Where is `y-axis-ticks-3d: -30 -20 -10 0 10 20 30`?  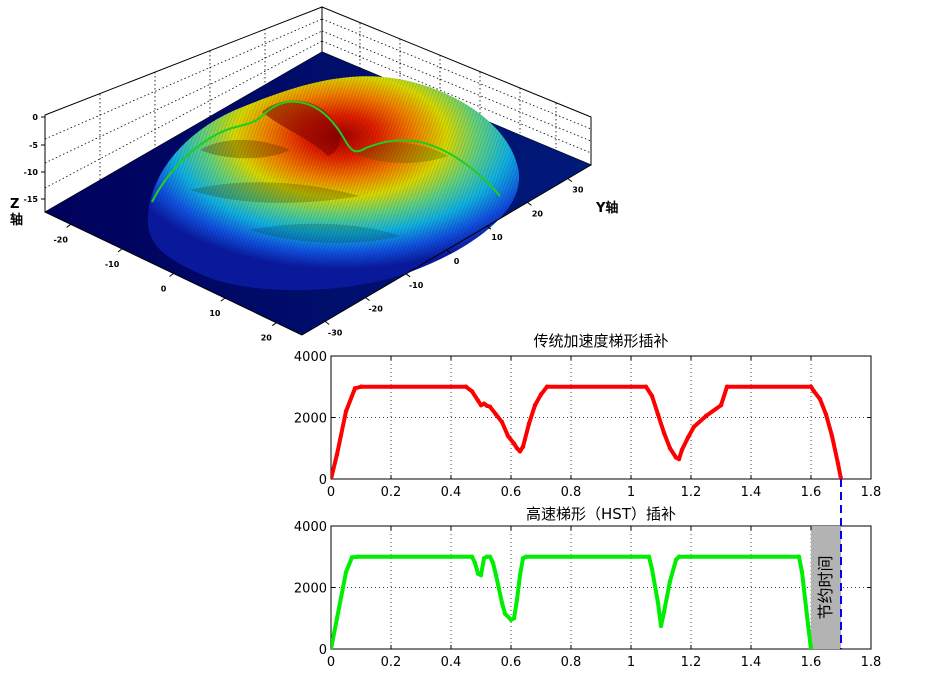
y-axis-ticks-3d: -30 -20 -10 0 10 20 30 is located at coordinates (454, 257).